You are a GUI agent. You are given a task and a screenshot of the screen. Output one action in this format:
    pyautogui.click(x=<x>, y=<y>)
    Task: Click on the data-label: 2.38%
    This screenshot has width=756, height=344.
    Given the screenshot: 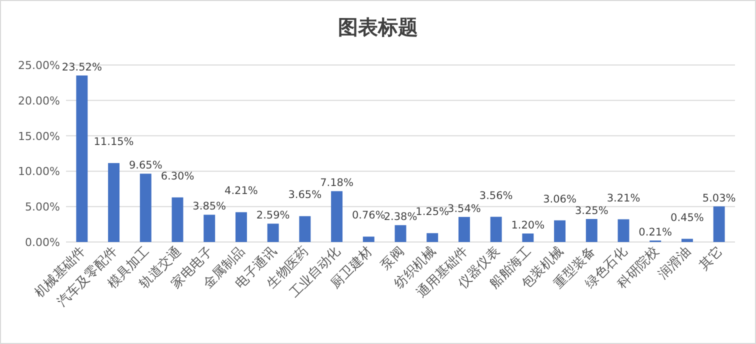 What is the action you would take?
    pyautogui.click(x=401, y=217)
    